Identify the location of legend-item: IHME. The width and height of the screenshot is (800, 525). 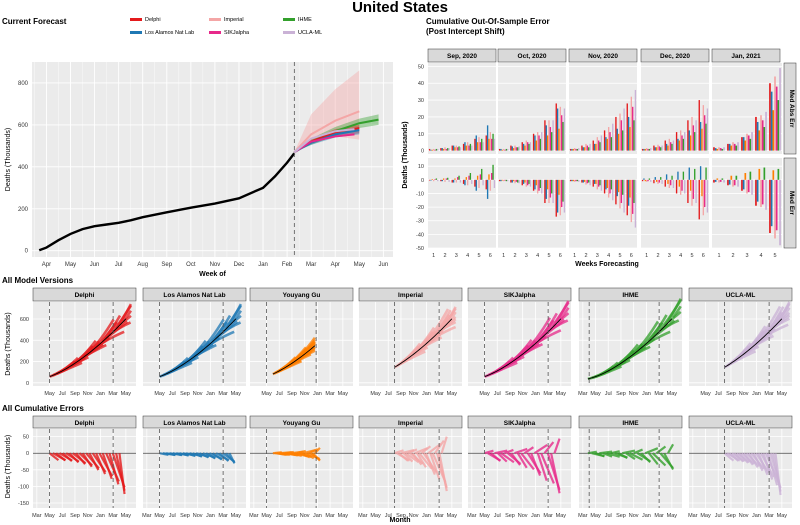
(297, 20).